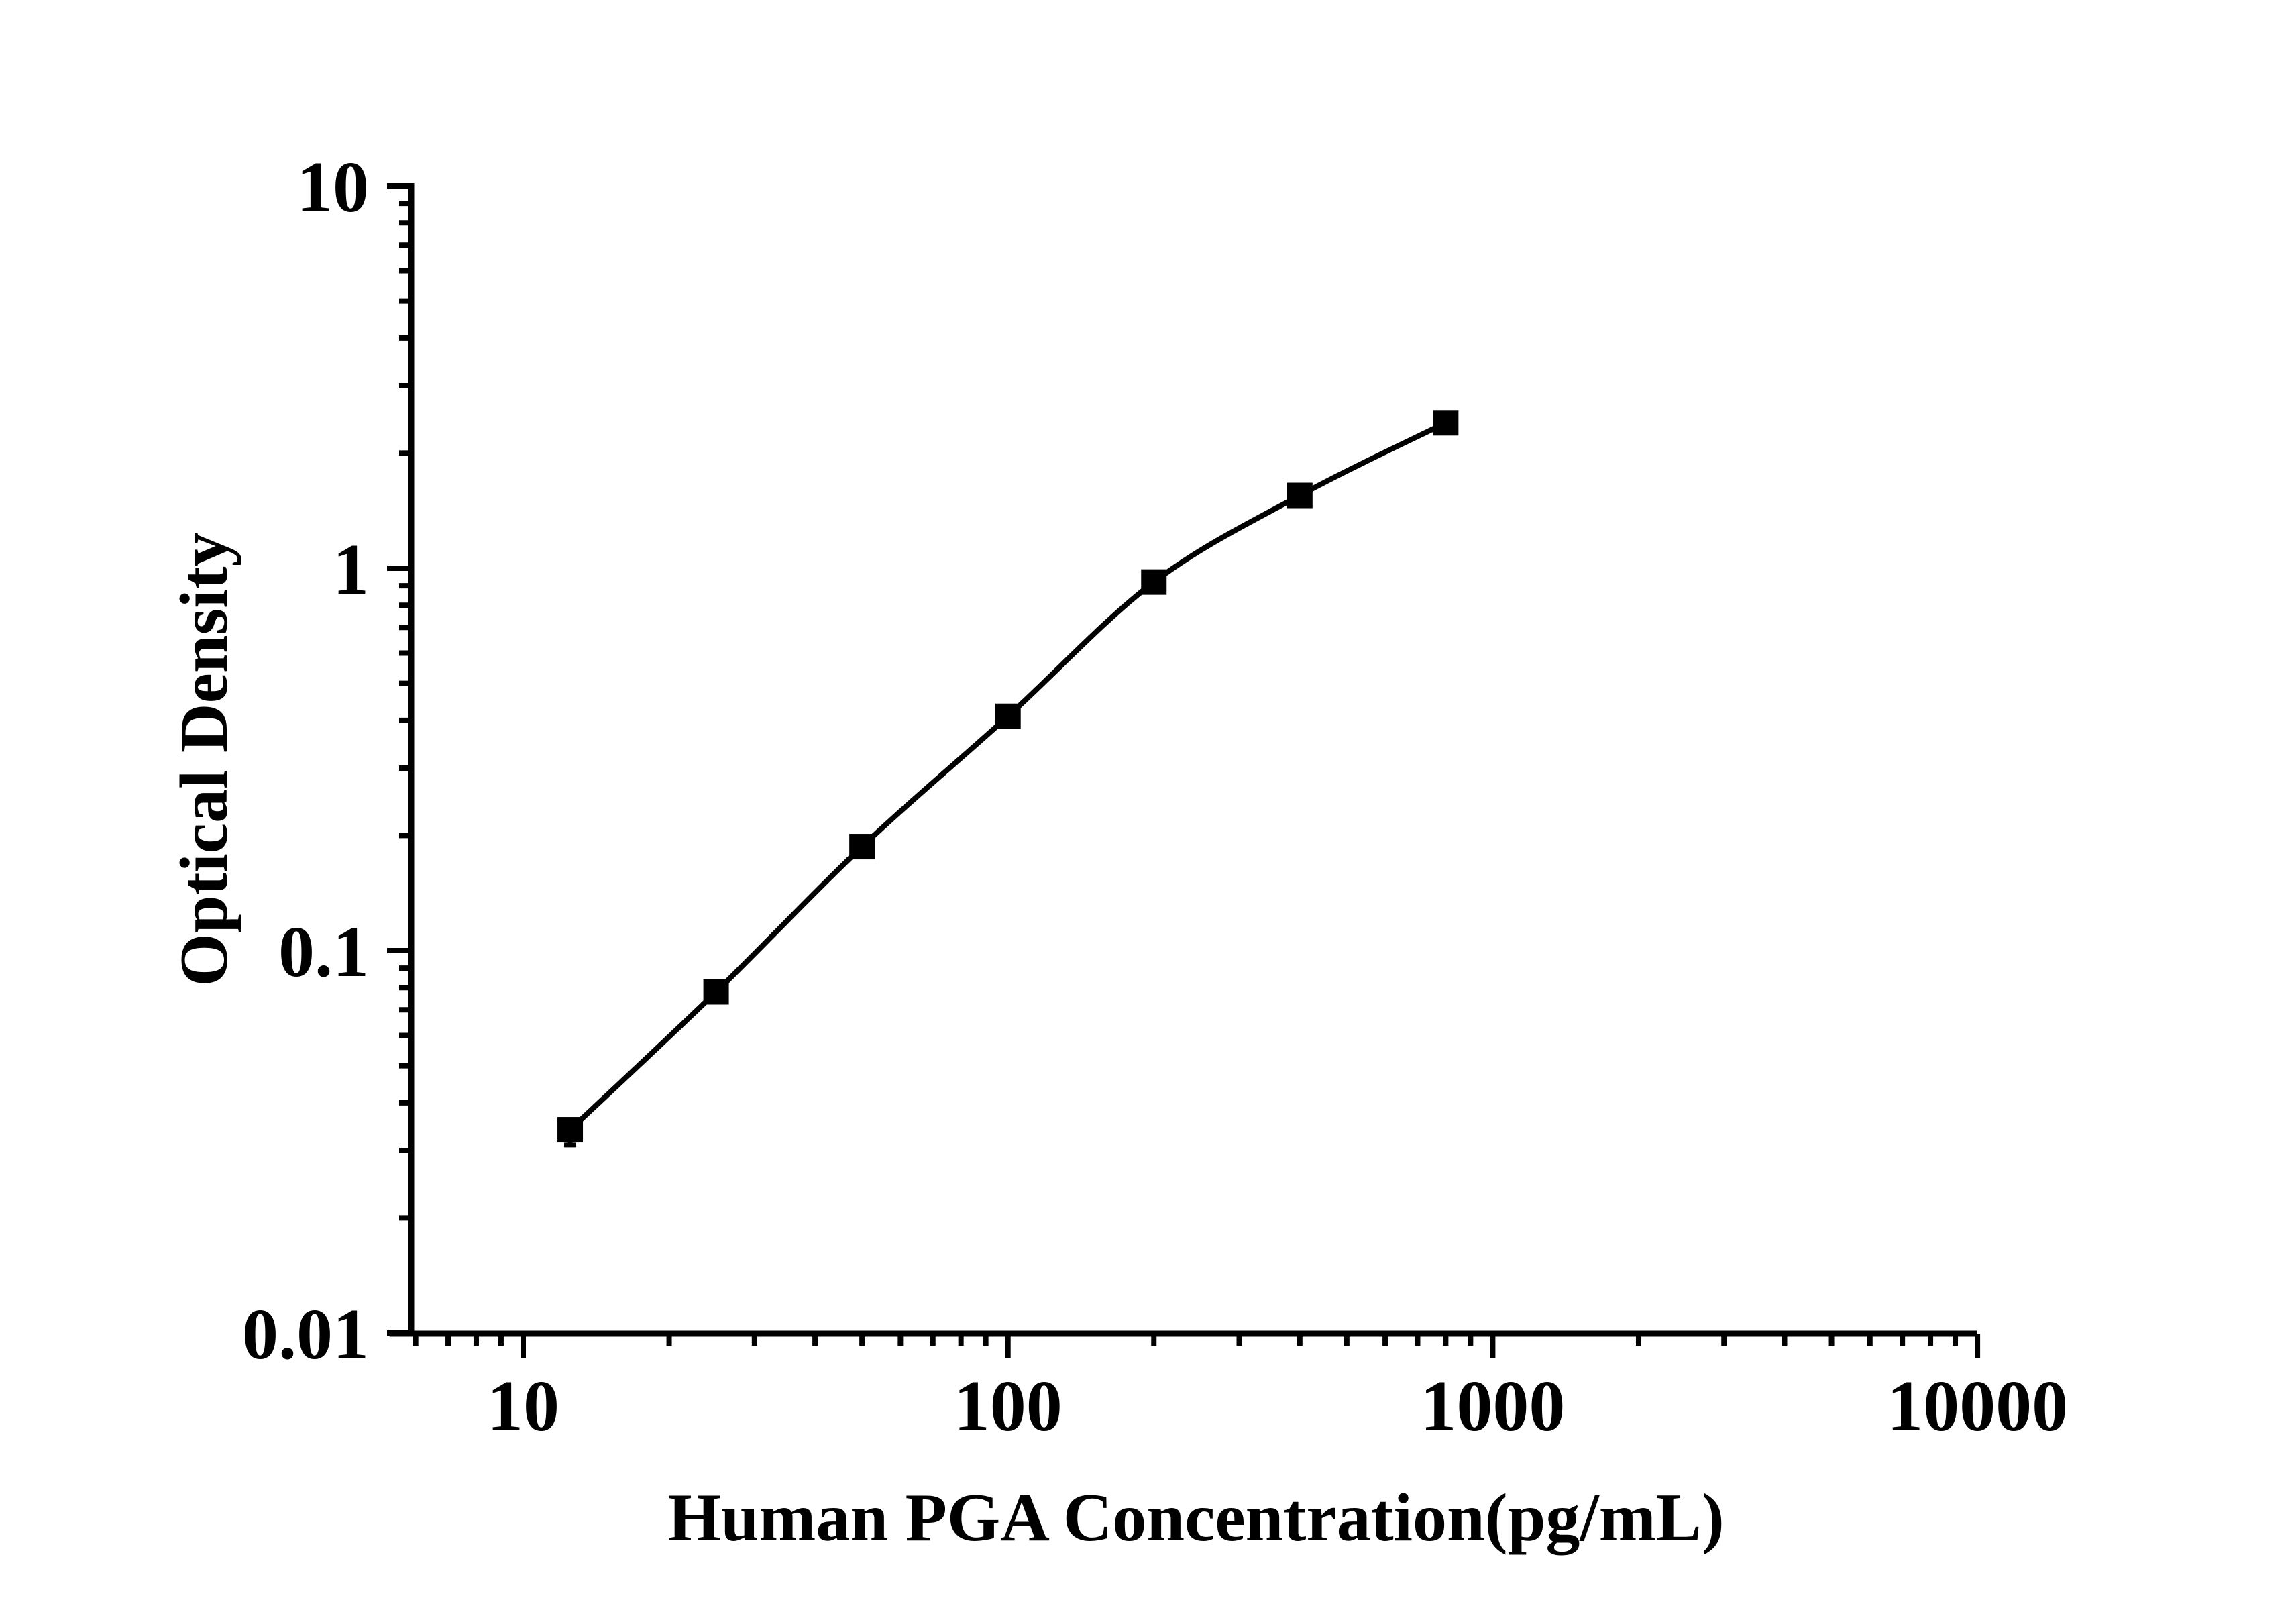 This screenshot has width=2296, height=1604. What do you see at coordinates (1008, 1406) in the screenshot?
I see `x-tick-label: 100` at bounding box center [1008, 1406].